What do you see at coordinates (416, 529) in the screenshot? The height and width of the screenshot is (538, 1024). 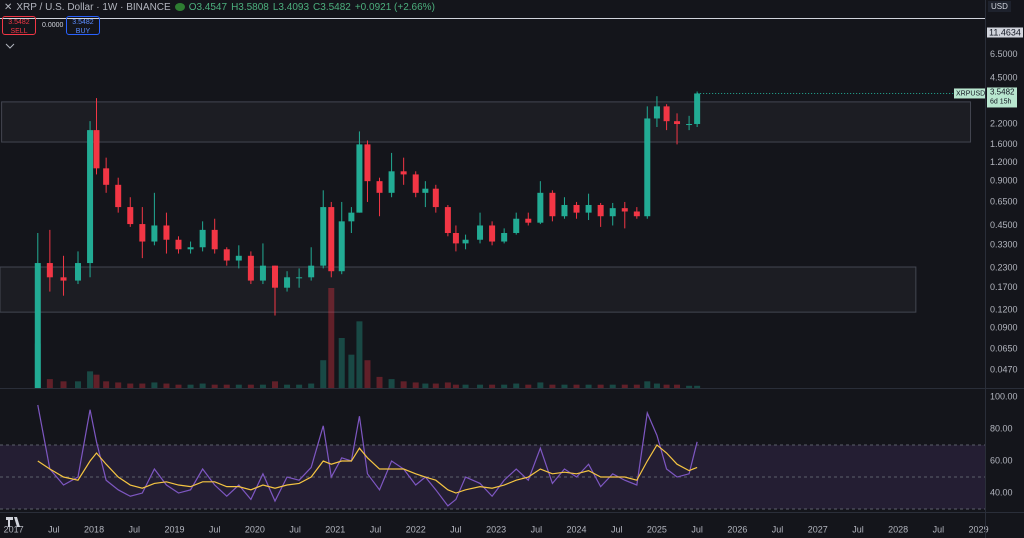 I see `x-tick-label: 2022` at bounding box center [416, 529].